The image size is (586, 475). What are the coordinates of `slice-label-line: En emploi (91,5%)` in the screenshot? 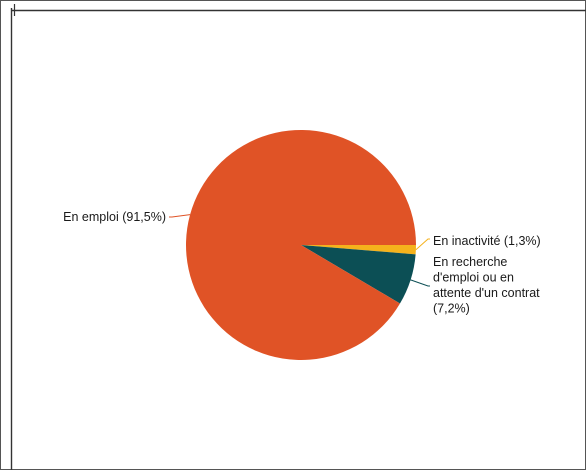 It's located at (114, 217).